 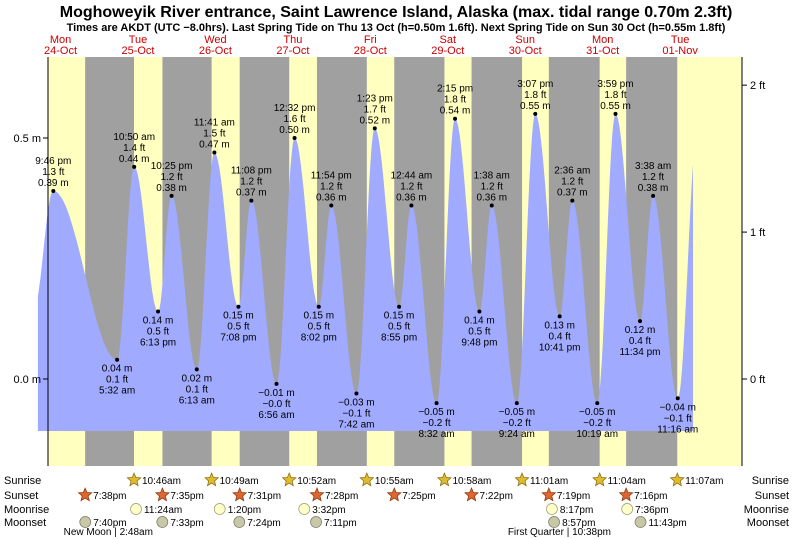 I want to click on tide-height-m: 0.55 m, so click(x=615, y=106).